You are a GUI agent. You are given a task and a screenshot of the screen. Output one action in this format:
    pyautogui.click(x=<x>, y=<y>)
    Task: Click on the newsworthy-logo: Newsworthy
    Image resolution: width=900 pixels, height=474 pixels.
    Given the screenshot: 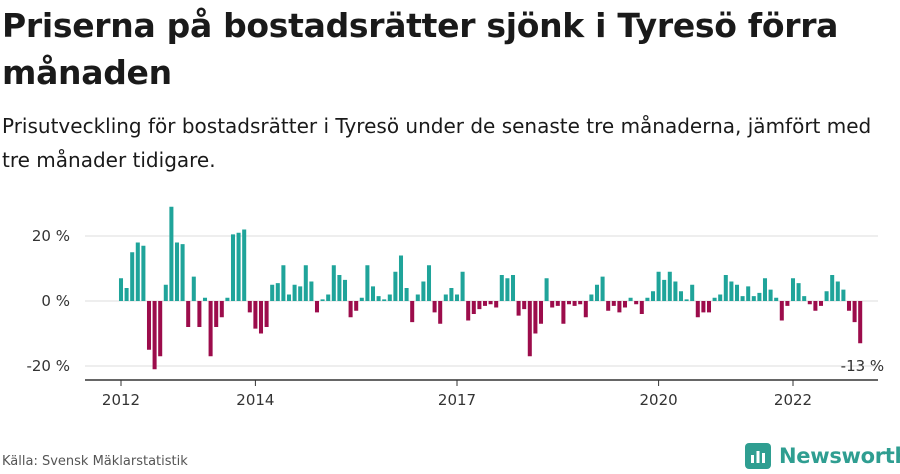 What is the action you would take?
    pyautogui.click(x=822, y=456)
    